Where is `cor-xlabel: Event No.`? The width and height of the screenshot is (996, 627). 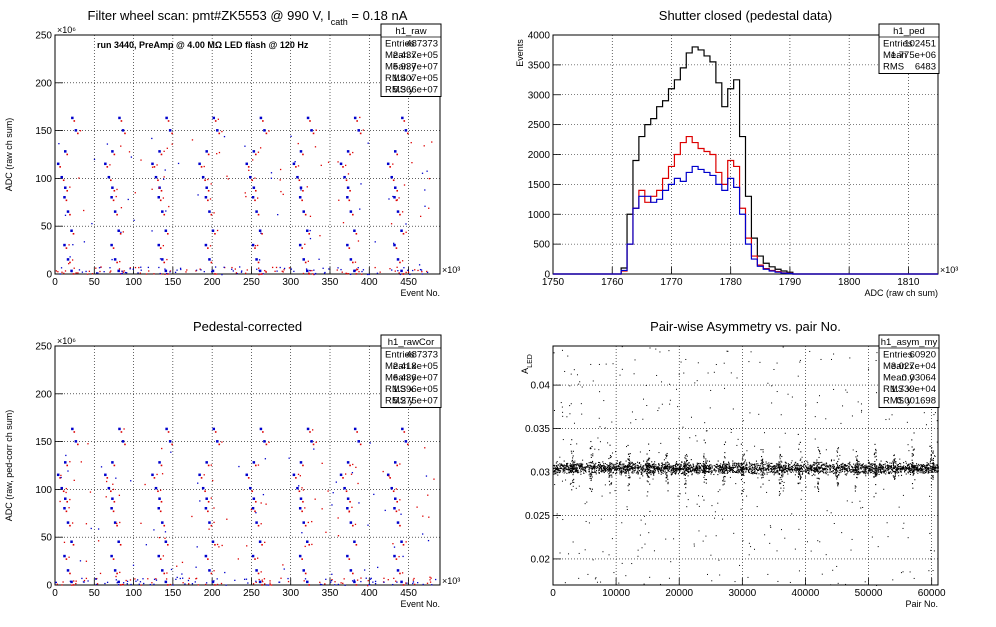
cor-xlabel: Event No. is located at coordinates (420, 604).